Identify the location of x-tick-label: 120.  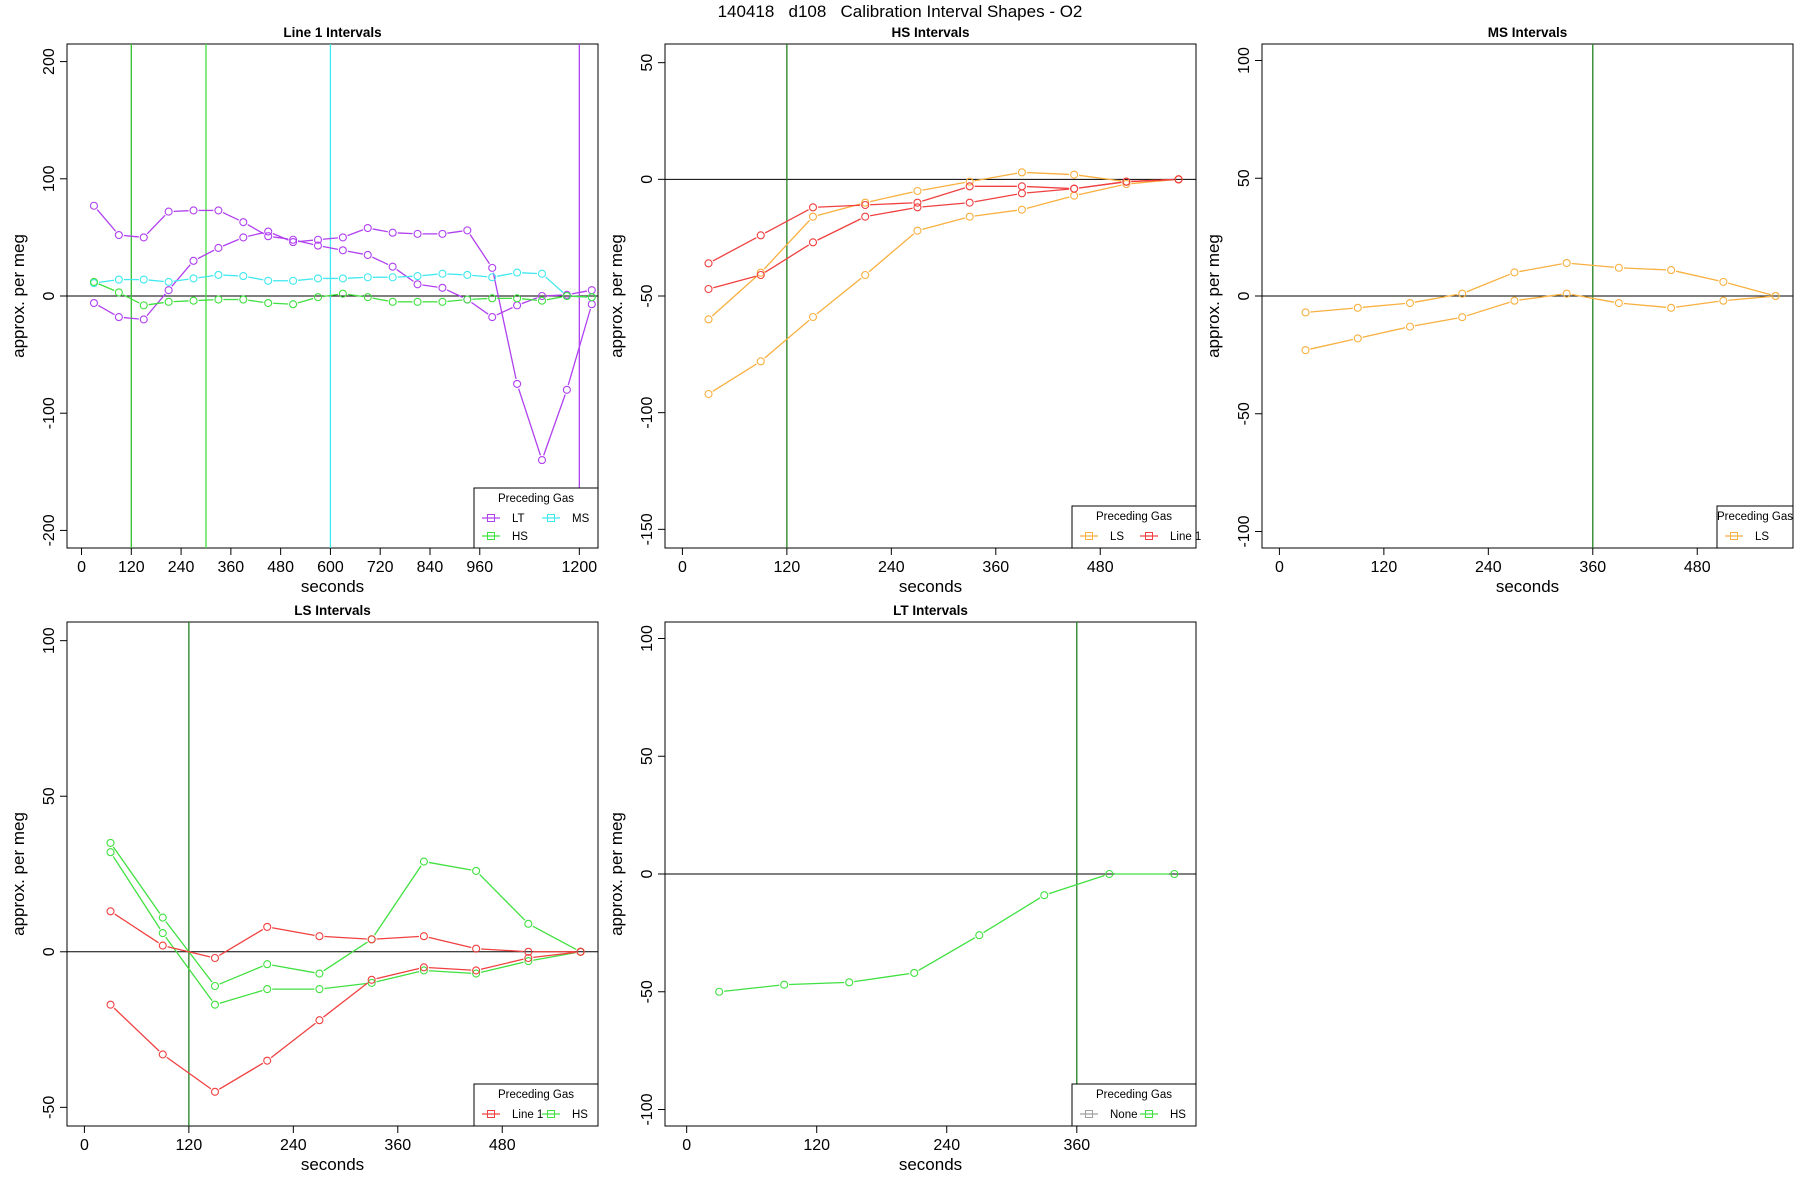
(816, 1145).